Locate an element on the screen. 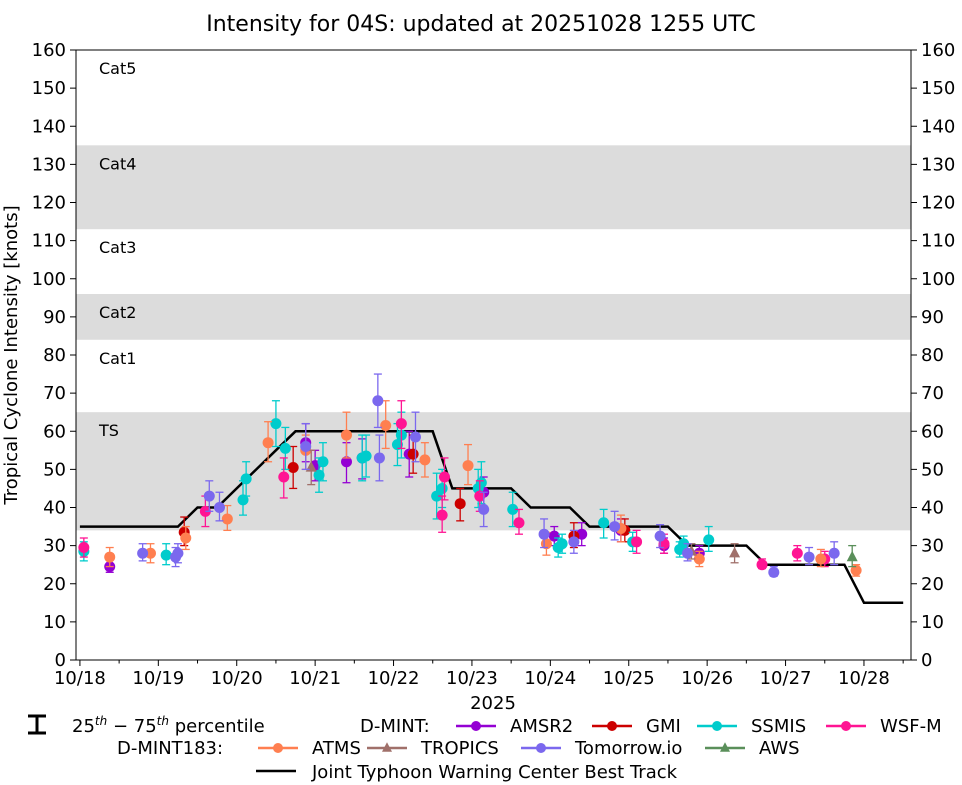  category-label-cat3: Cat3 is located at coordinates (117, 247).